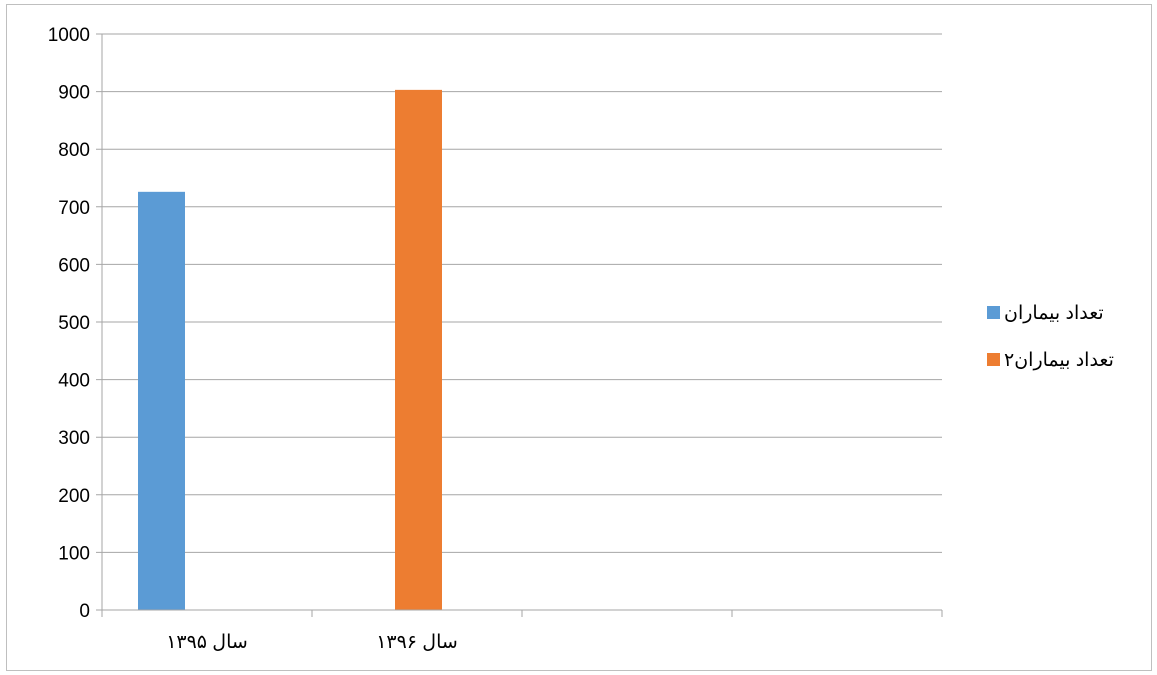  Describe the element at coordinates (207, 642) in the screenshot. I see `category-label: سال ۱۳۹۵` at that location.